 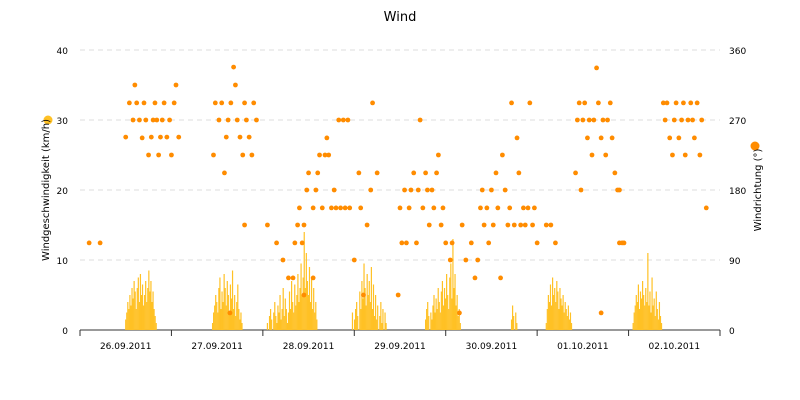 What do you see at coordinates (737, 192) in the screenshot?
I see `right-axis-ticks: 0 90 180 270 360` at bounding box center [737, 192].